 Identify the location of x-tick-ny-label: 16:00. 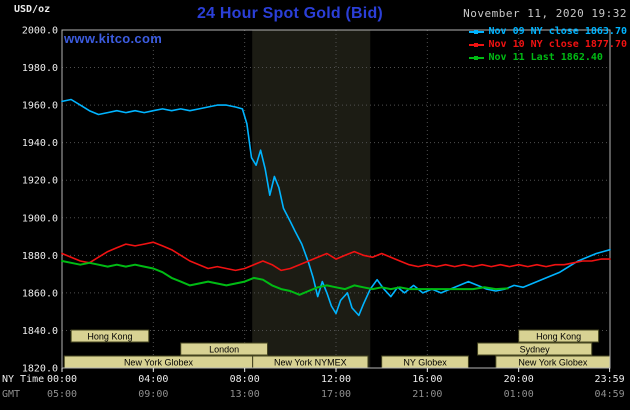
(427, 379).